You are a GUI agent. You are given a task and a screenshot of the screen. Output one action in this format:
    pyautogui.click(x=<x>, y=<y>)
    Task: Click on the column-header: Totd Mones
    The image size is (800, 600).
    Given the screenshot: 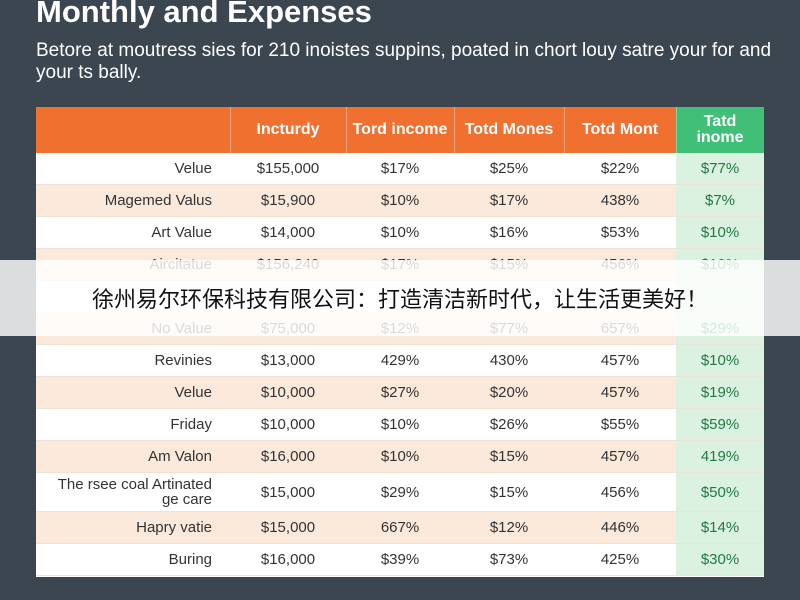 What is the action you would take?
    pyautogui.click(x=509, y=130)
    